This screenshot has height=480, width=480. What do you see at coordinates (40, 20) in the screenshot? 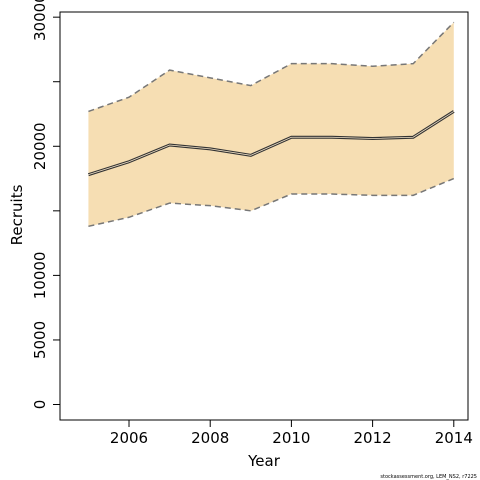
I see `y-tick-label-30000: 30000` at bounding box center [40, 20].